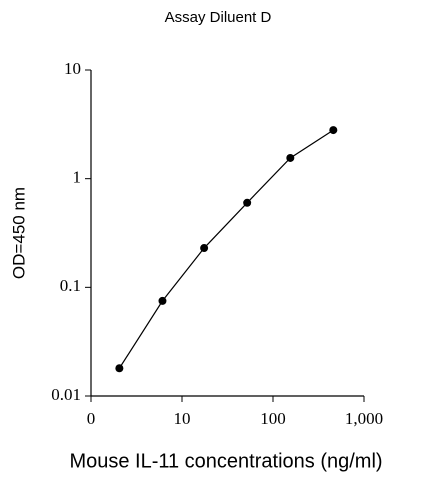 This screenshot has width=423, height=480. What do you see at coordinates (225, 461) in the screenshot?
I see `x-axis-label: Mouse IL-11 concentrations (ng/ml)` at bounding box center [225, 461].